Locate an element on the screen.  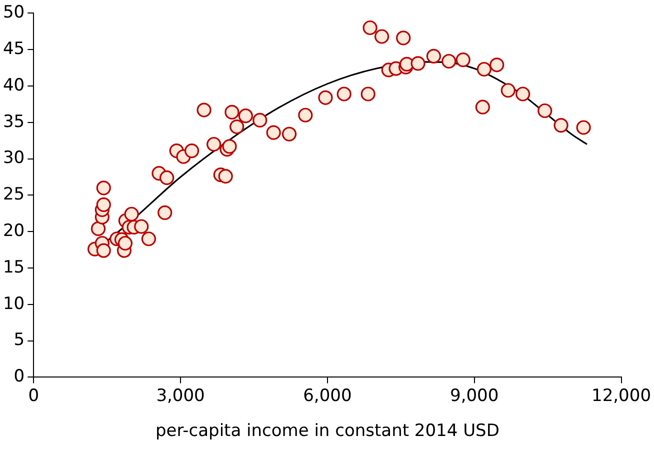
x-tick-label: 3,000 is located at coordinates (180, 396).